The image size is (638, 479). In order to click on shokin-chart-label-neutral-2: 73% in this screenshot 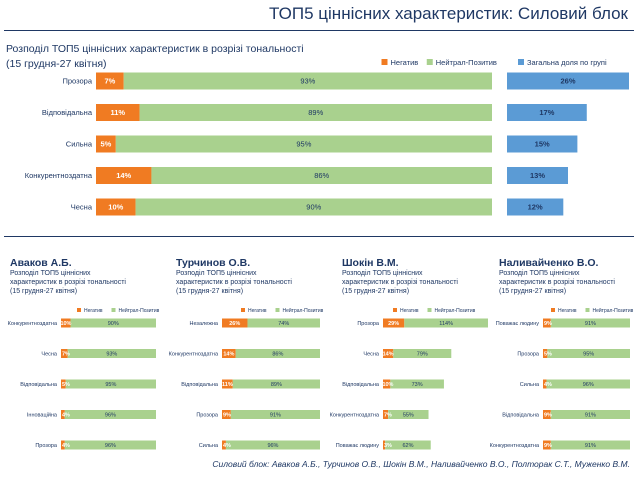, I will do `click(417, 385)`.